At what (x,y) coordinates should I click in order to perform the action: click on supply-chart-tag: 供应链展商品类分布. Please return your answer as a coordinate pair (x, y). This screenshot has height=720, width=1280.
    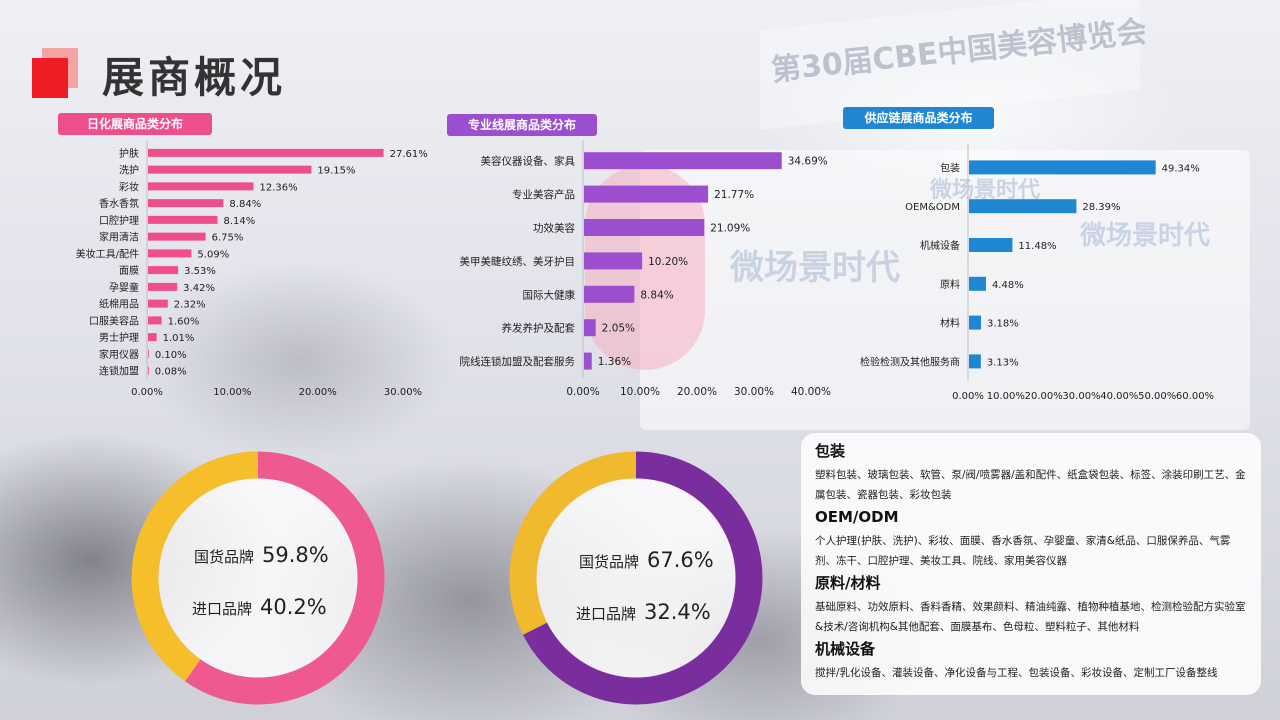
    Looking at the image, I should click on (918, 118).